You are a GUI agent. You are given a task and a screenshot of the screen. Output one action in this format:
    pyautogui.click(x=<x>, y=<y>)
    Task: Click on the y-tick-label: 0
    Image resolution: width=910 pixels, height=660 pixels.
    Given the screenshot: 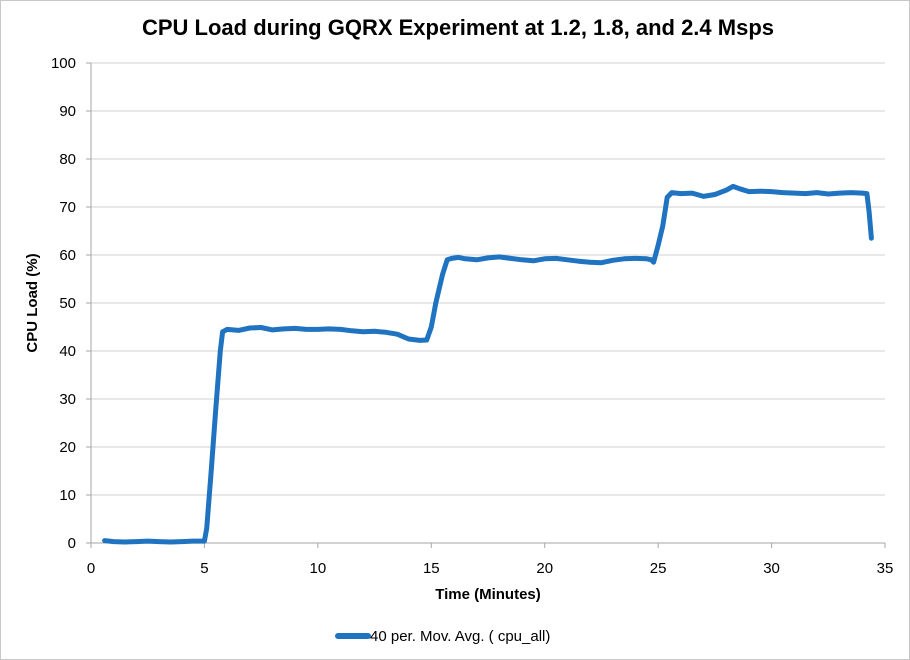 What is the action you would take?
    pyautogui.click(x=72, y=543)
    